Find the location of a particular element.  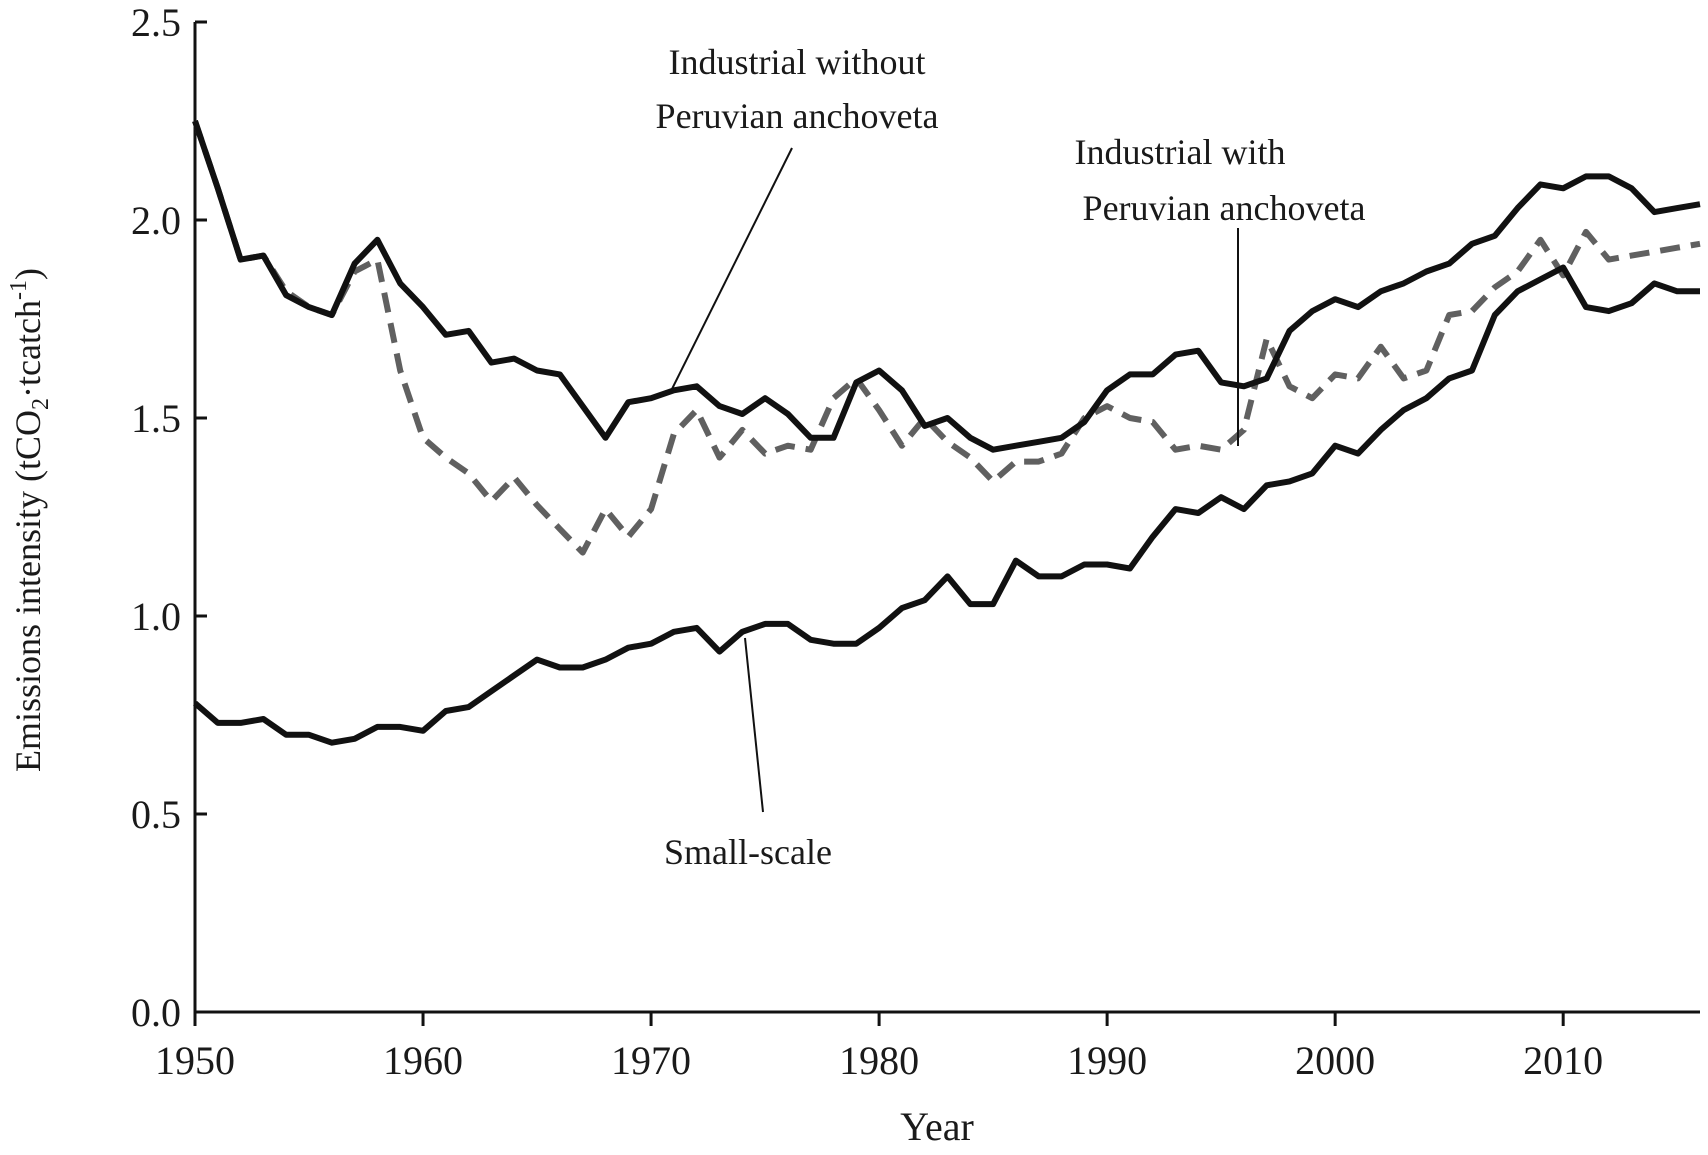

annotation-small-scale: Small-scale is located at coordinates (748, 852).